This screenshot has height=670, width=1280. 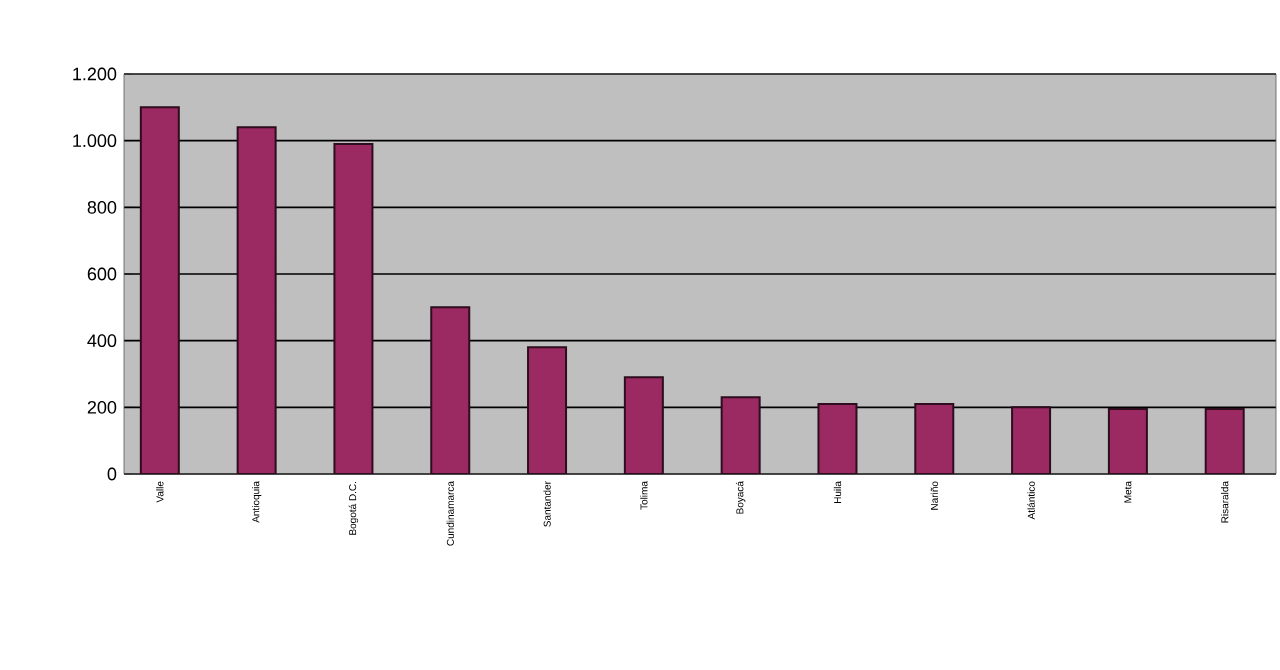 What do you see at coordinates (95, 74) in the screenshot?
I see `y-tick-label: 1.200` at bounding box center [95, 74].